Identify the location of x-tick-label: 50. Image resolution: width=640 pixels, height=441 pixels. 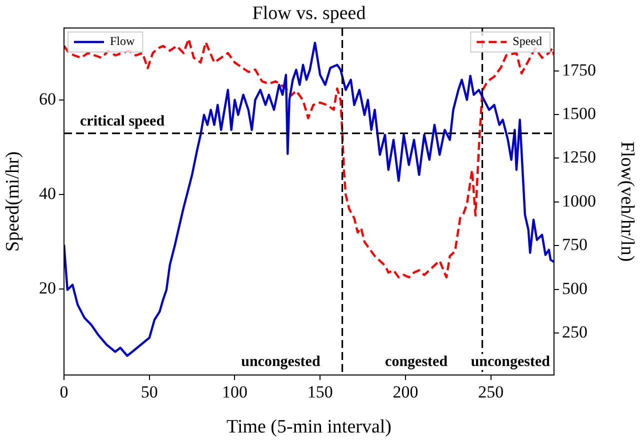
(149, 392).